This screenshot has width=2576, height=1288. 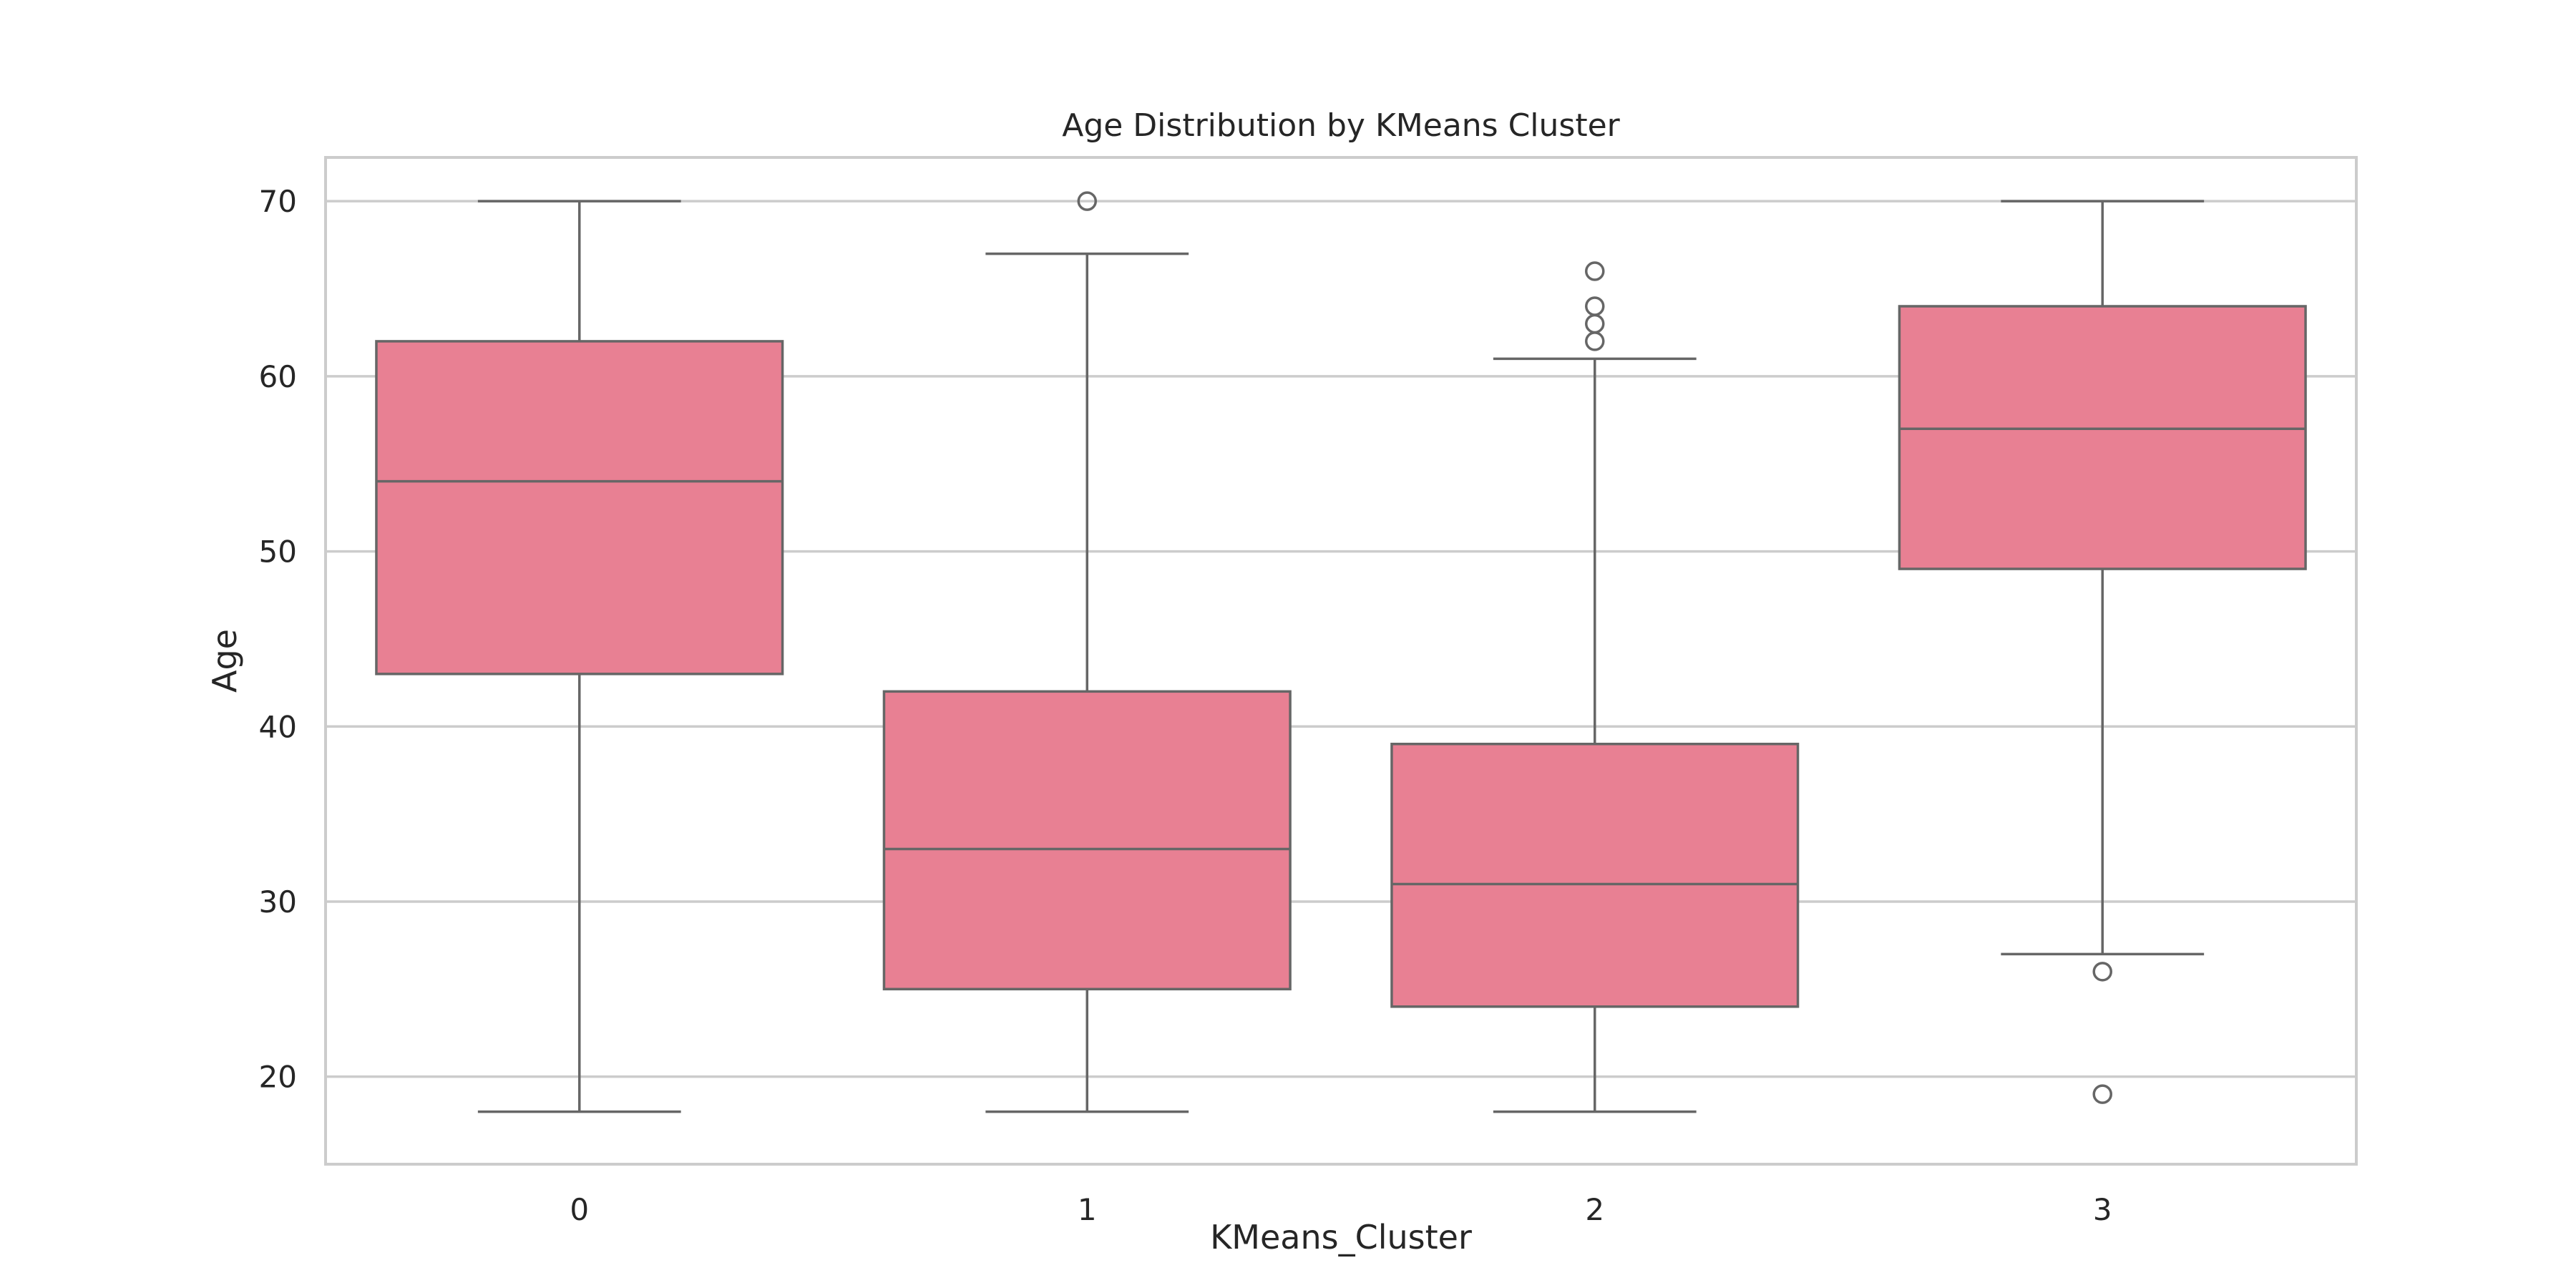 I want to click on x-tick-label: 3, so click(x=2102, y=1209).